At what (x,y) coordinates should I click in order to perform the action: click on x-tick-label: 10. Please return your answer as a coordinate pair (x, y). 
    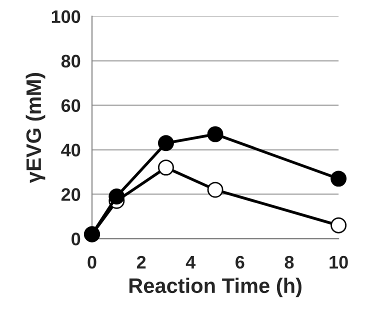
    Looking at the image, I should click on (339, 262).